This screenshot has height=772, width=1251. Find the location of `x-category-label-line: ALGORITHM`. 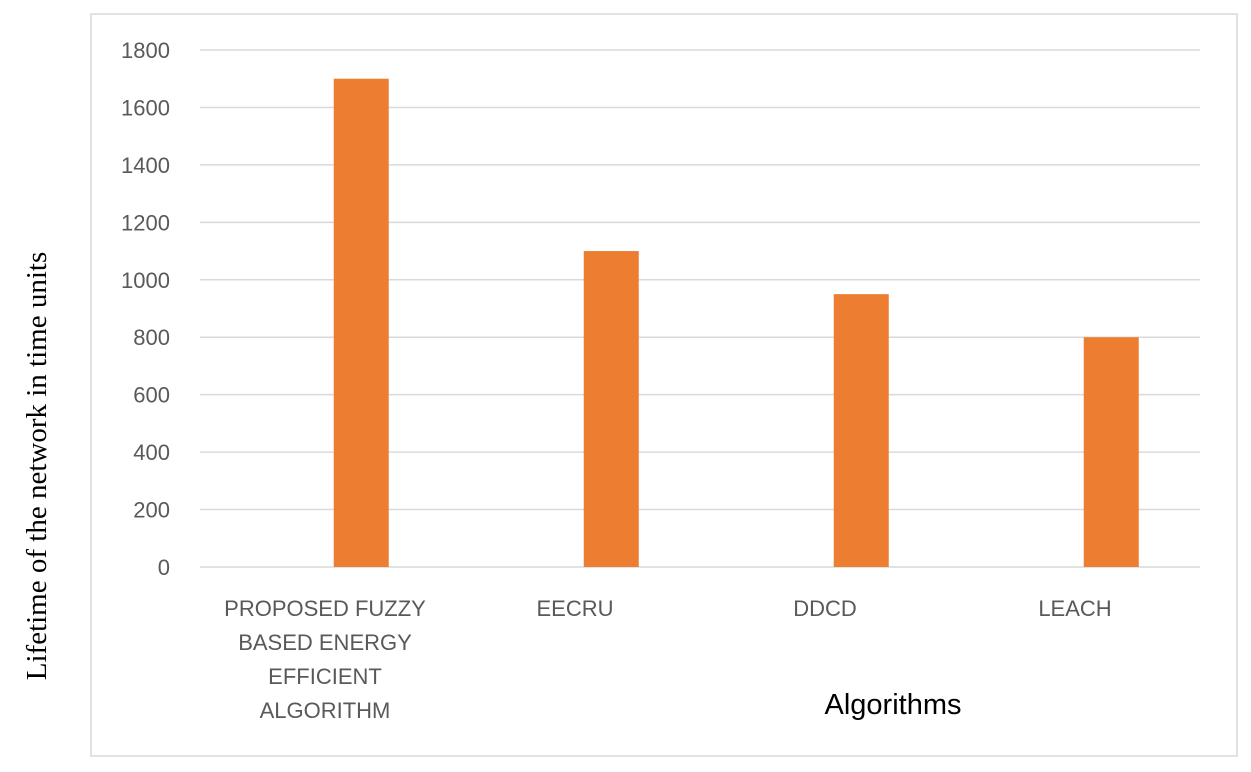

x-category-label-line: ALGORITHM is located at coordinates (325, 710).